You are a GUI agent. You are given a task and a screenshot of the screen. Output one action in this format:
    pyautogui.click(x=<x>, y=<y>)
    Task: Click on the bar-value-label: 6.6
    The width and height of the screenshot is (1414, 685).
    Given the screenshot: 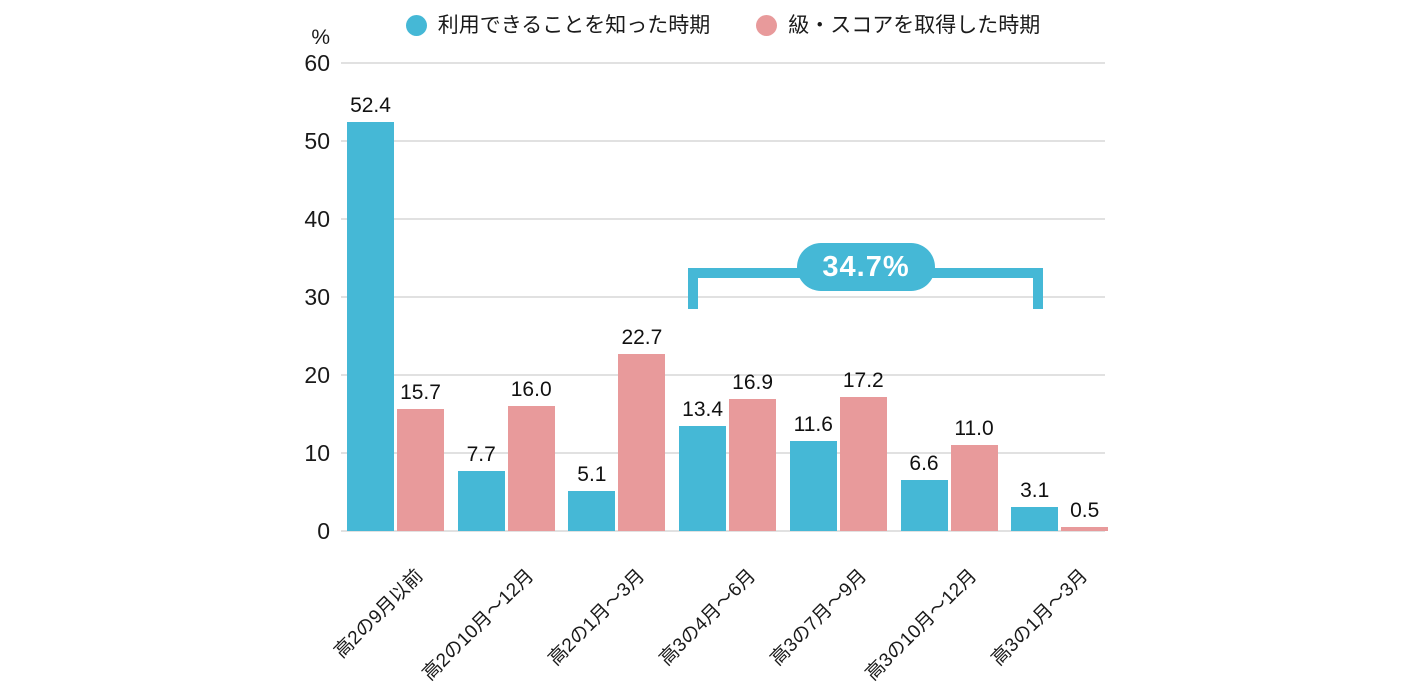 What is the action you would take?
    pyautogui.click(x=924, y=463)
    